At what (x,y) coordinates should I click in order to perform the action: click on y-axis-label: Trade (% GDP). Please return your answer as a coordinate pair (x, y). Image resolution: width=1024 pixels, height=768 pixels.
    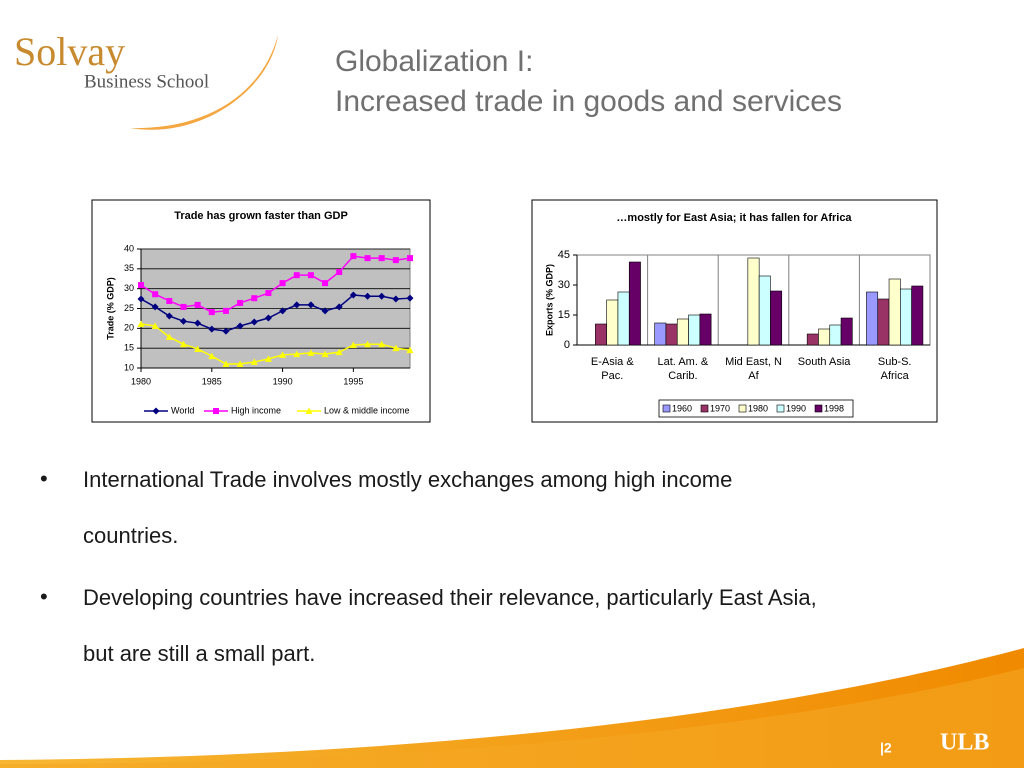
    Looking at the image, I should click on (110, 308).